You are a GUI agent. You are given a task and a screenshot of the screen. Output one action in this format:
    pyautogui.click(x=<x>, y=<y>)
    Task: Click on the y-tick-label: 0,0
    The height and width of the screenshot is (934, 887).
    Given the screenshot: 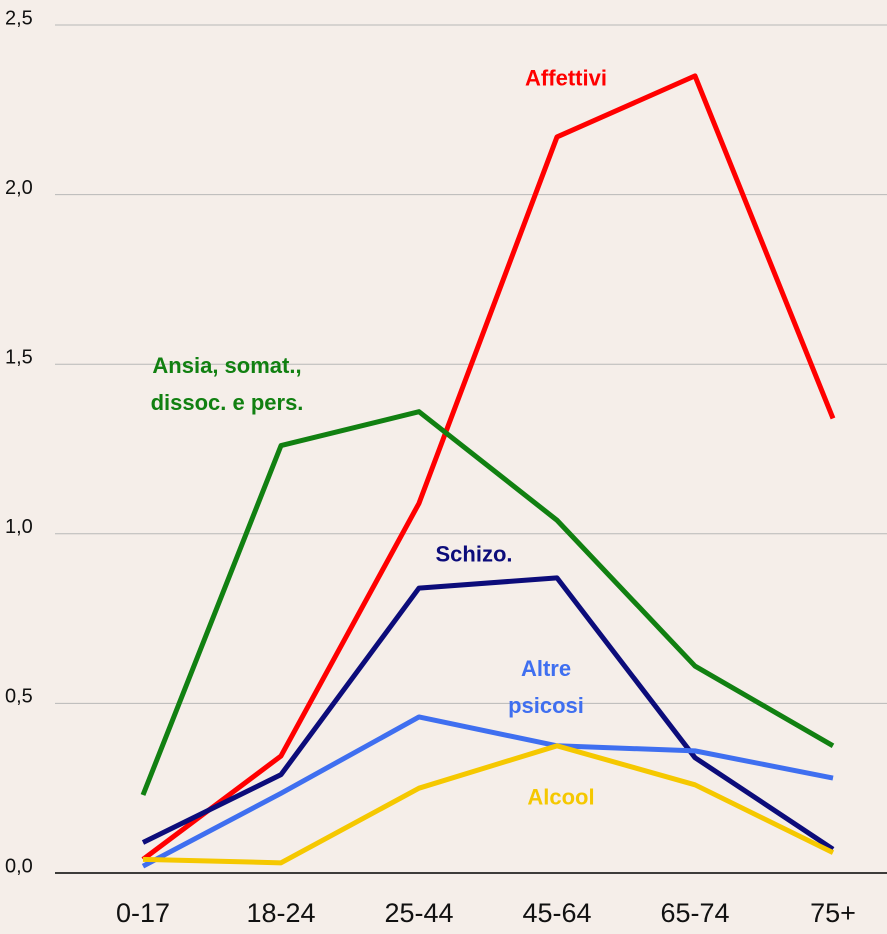 What is the action you would take?
    pyautogui.click(x=19, y=866)
    